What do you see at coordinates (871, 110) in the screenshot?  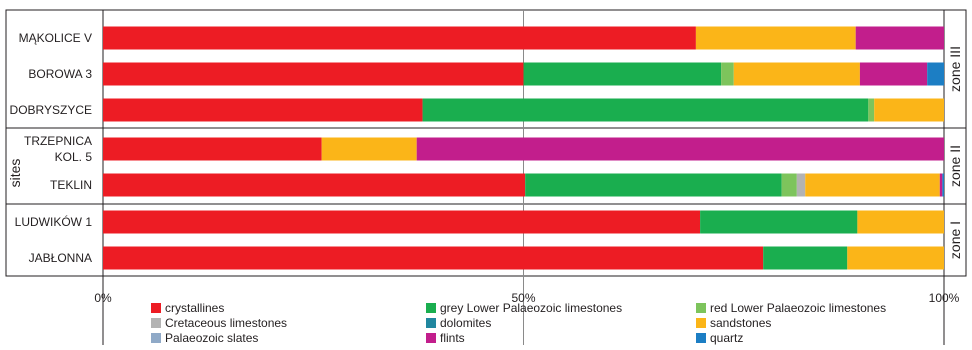 I see `bar-dobryszyce-red-lower-palaeozoic-limestones` at bounding box center [871, 110].